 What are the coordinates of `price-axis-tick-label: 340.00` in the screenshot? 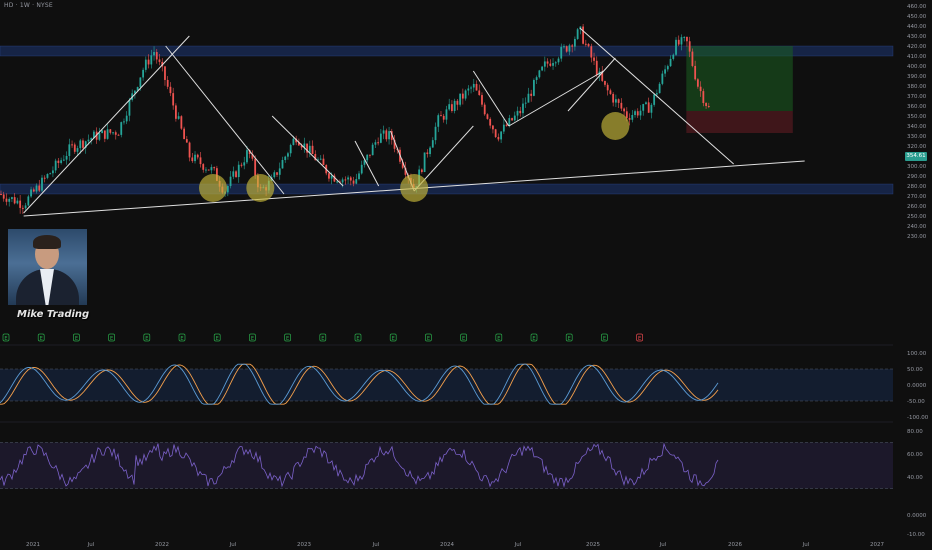 It's located at (917, 127).